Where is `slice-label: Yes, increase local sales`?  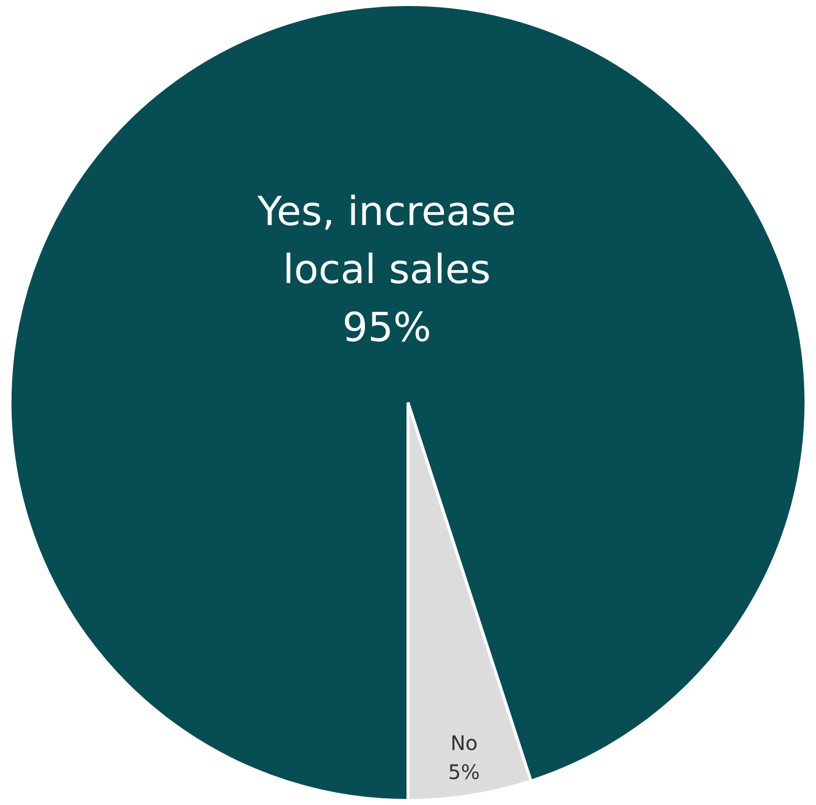 slice-label: Yes, increase local sales is located at coordinates (386, 240).